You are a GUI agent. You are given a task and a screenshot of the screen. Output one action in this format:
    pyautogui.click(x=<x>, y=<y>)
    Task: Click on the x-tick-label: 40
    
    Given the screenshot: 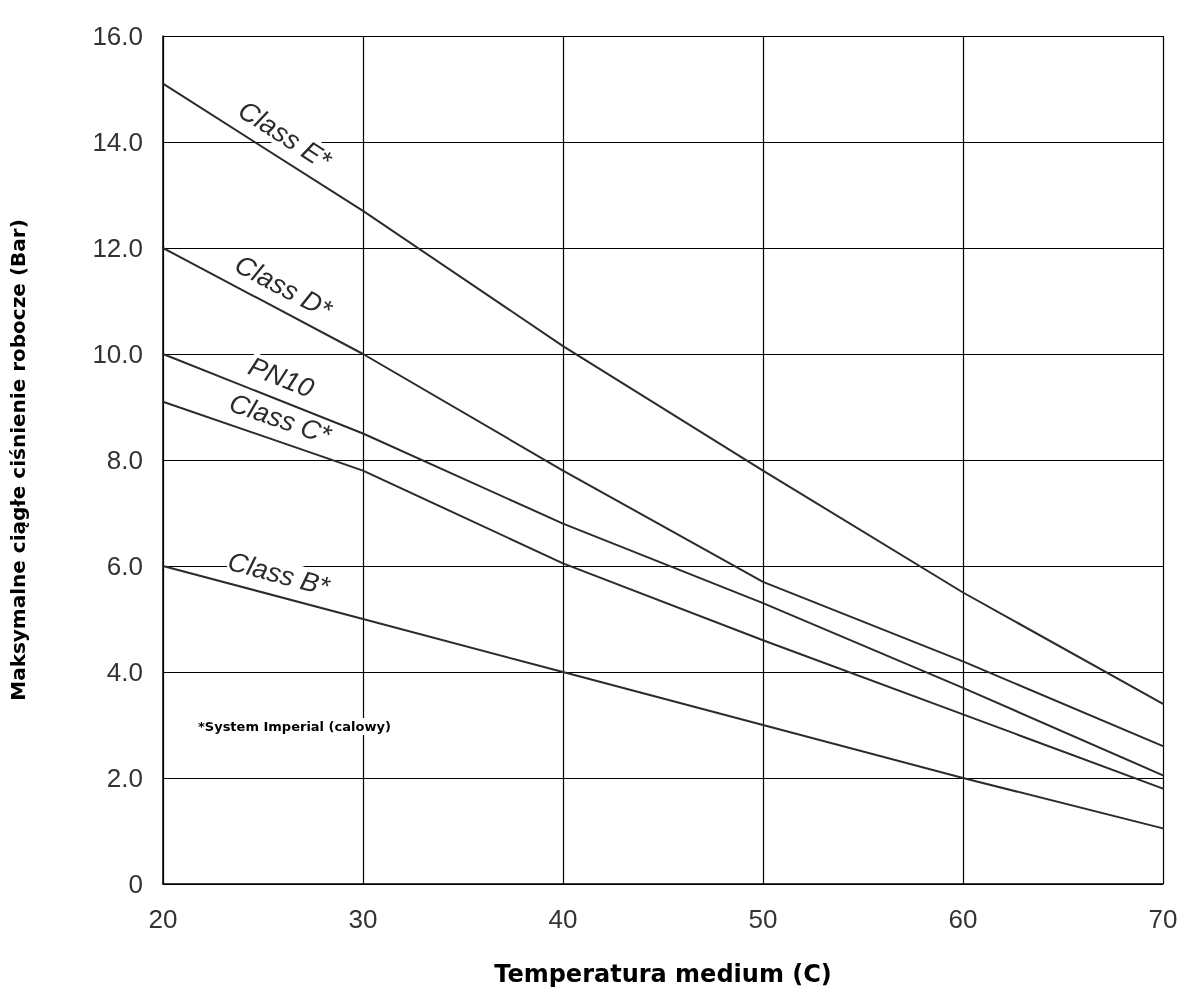 What is the action you would take?
    pyautogui.click(x=563, y=919)
    